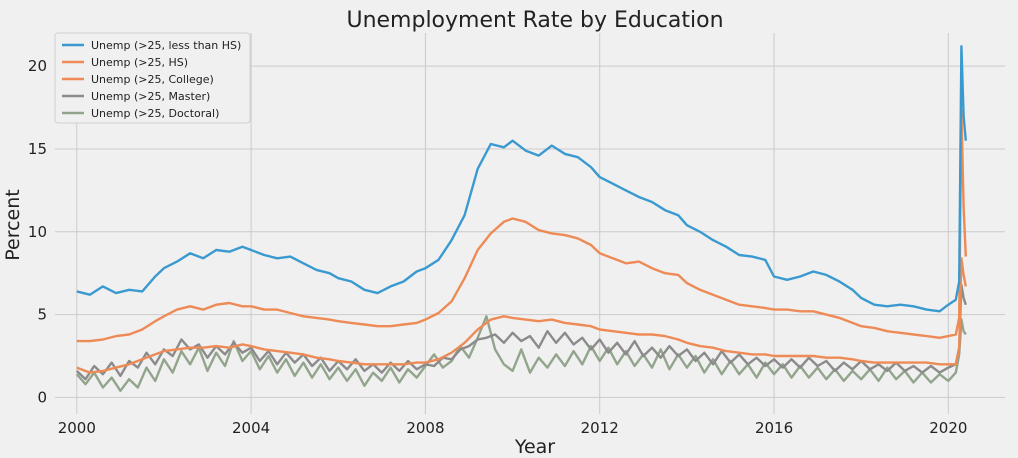 The width and height of the screenshot is (1018, 458). What do you see at coordinates (948, 428) in the screenshot?
I see `x-tick-label: 2020` at bounding box center [948, 428].